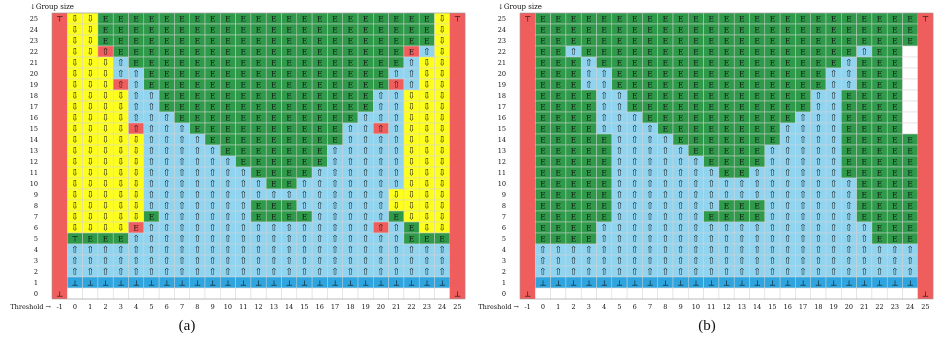  I want to click on col-label: 11, so click(243, 307).